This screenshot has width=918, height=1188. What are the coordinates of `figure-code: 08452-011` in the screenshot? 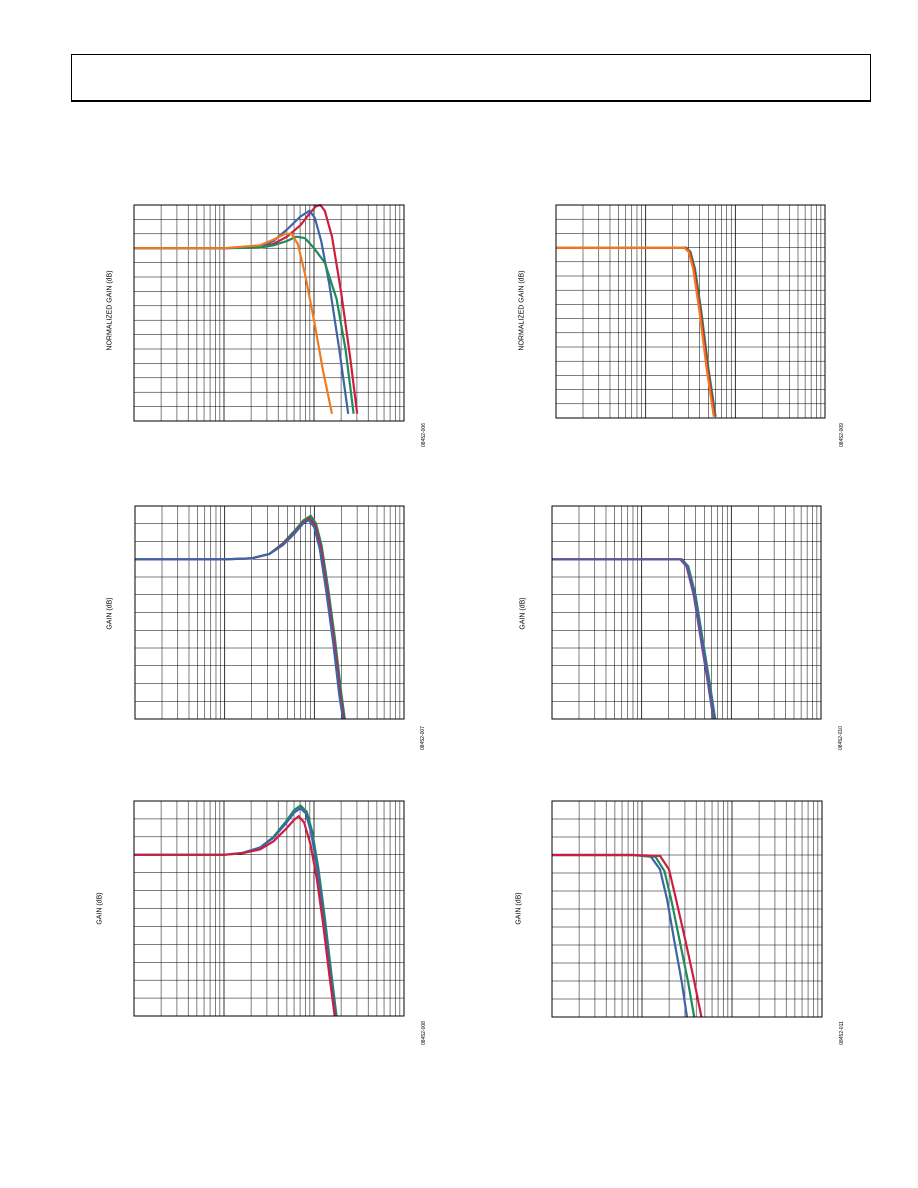 It's located at (842, 1033).